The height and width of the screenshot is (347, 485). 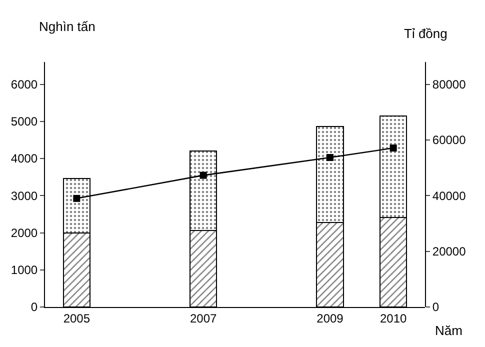 What do you see at coordinates (24, 233) in the screenshot?
I see `y-tick-label: 2000` at bounding box center [24, 233].